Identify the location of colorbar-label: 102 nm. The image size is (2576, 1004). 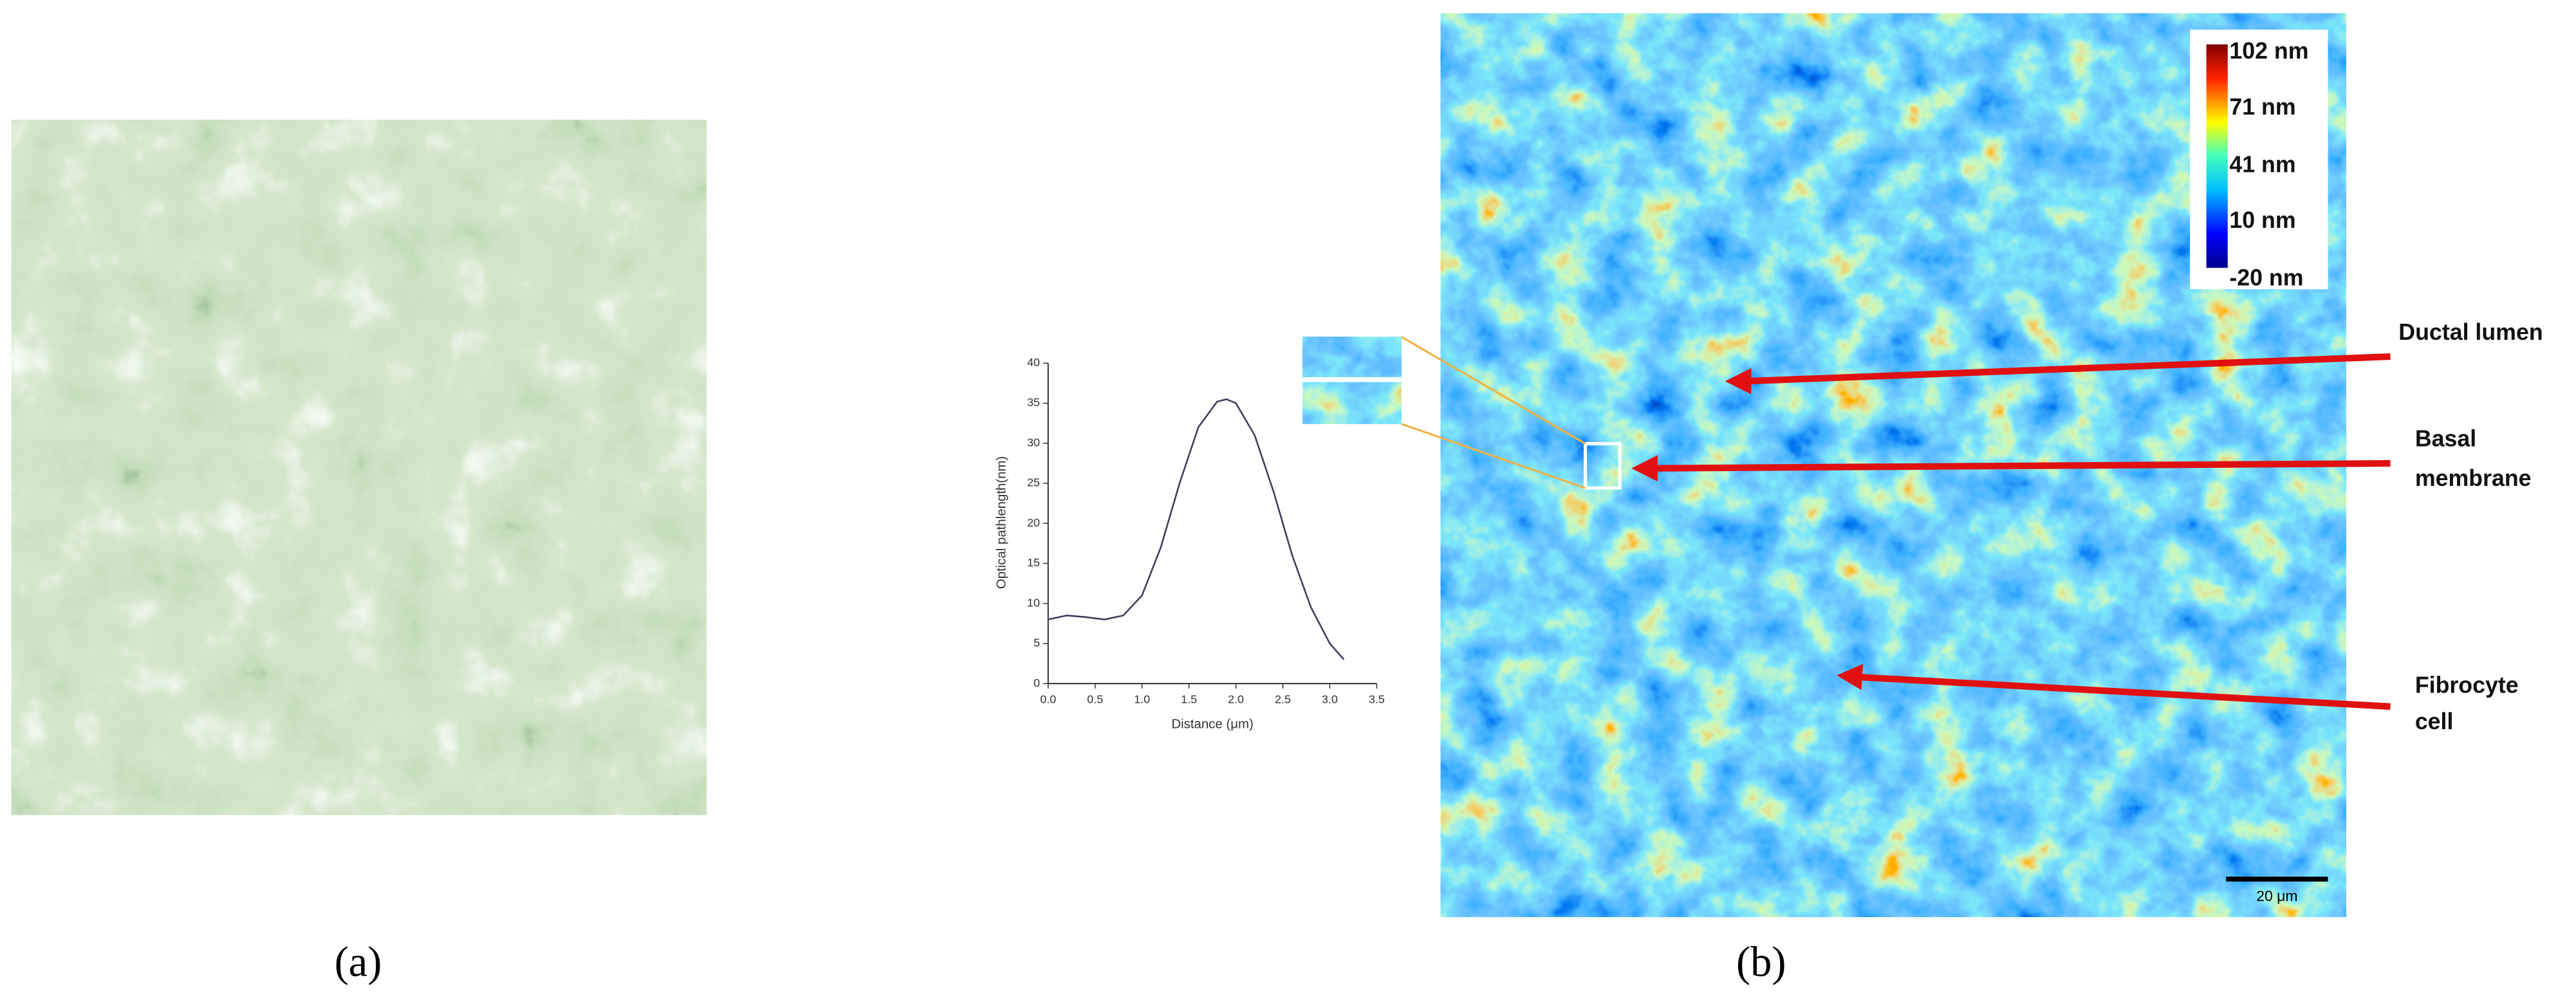
(2268, 51).